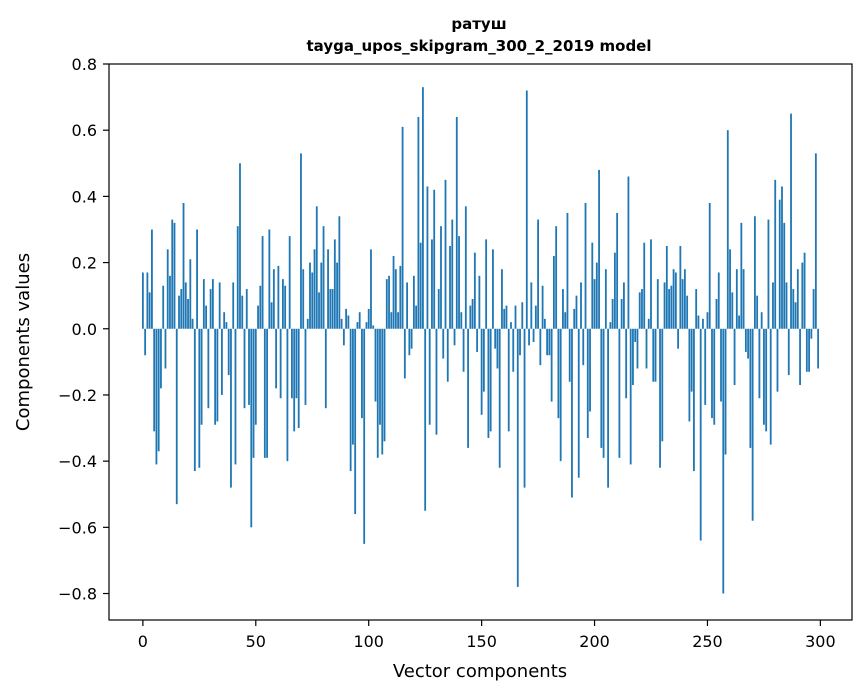 This screenshot has height=696, width=867. I want to click on x-tick-label: 0, so click(143, 641).